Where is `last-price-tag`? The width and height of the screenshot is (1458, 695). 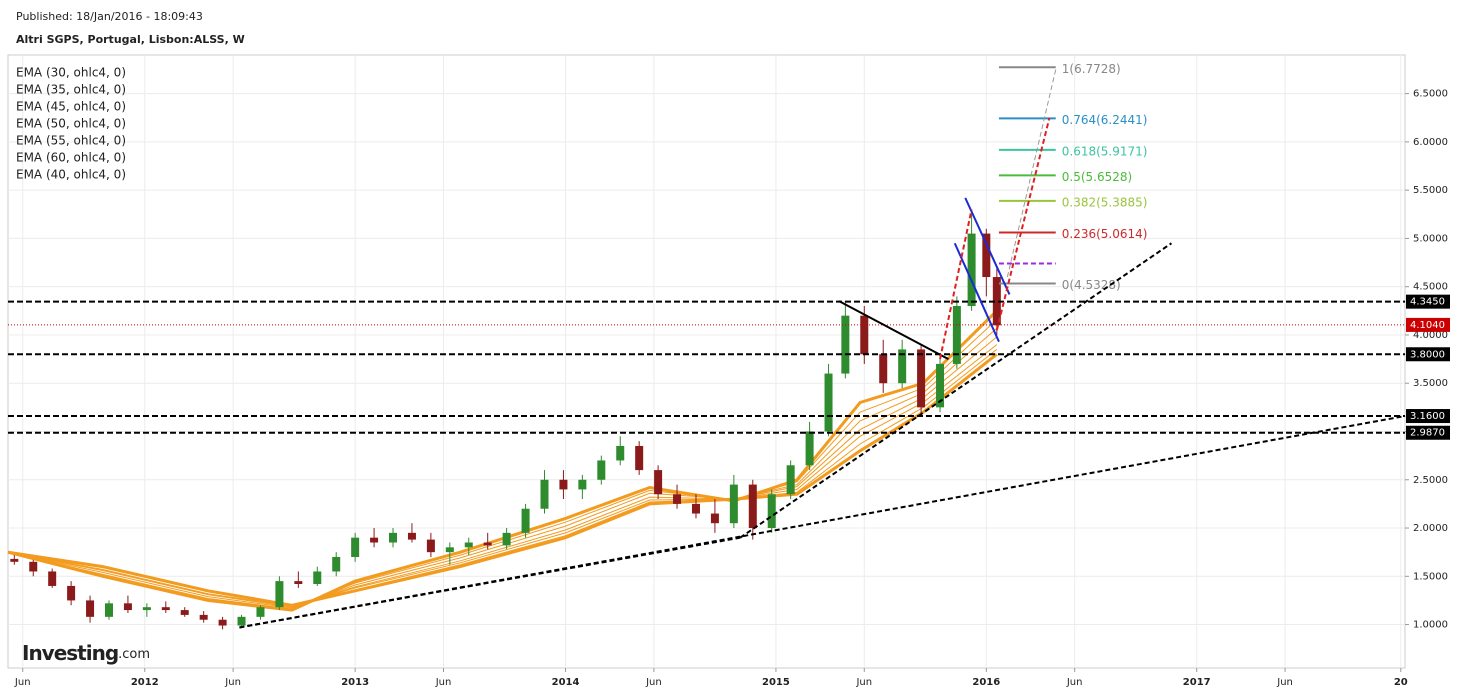
last-price-tag is located at coordinates (1428, 324).